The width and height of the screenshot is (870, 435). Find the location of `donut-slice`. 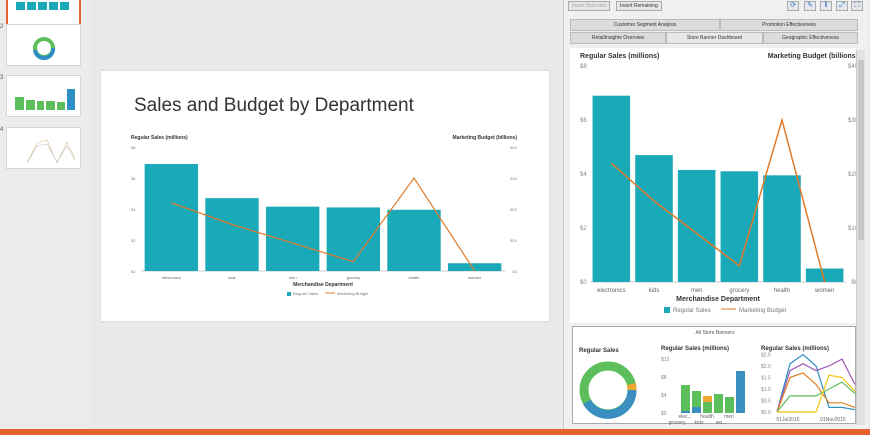

donut-slice is located at coordinates (610, 404).